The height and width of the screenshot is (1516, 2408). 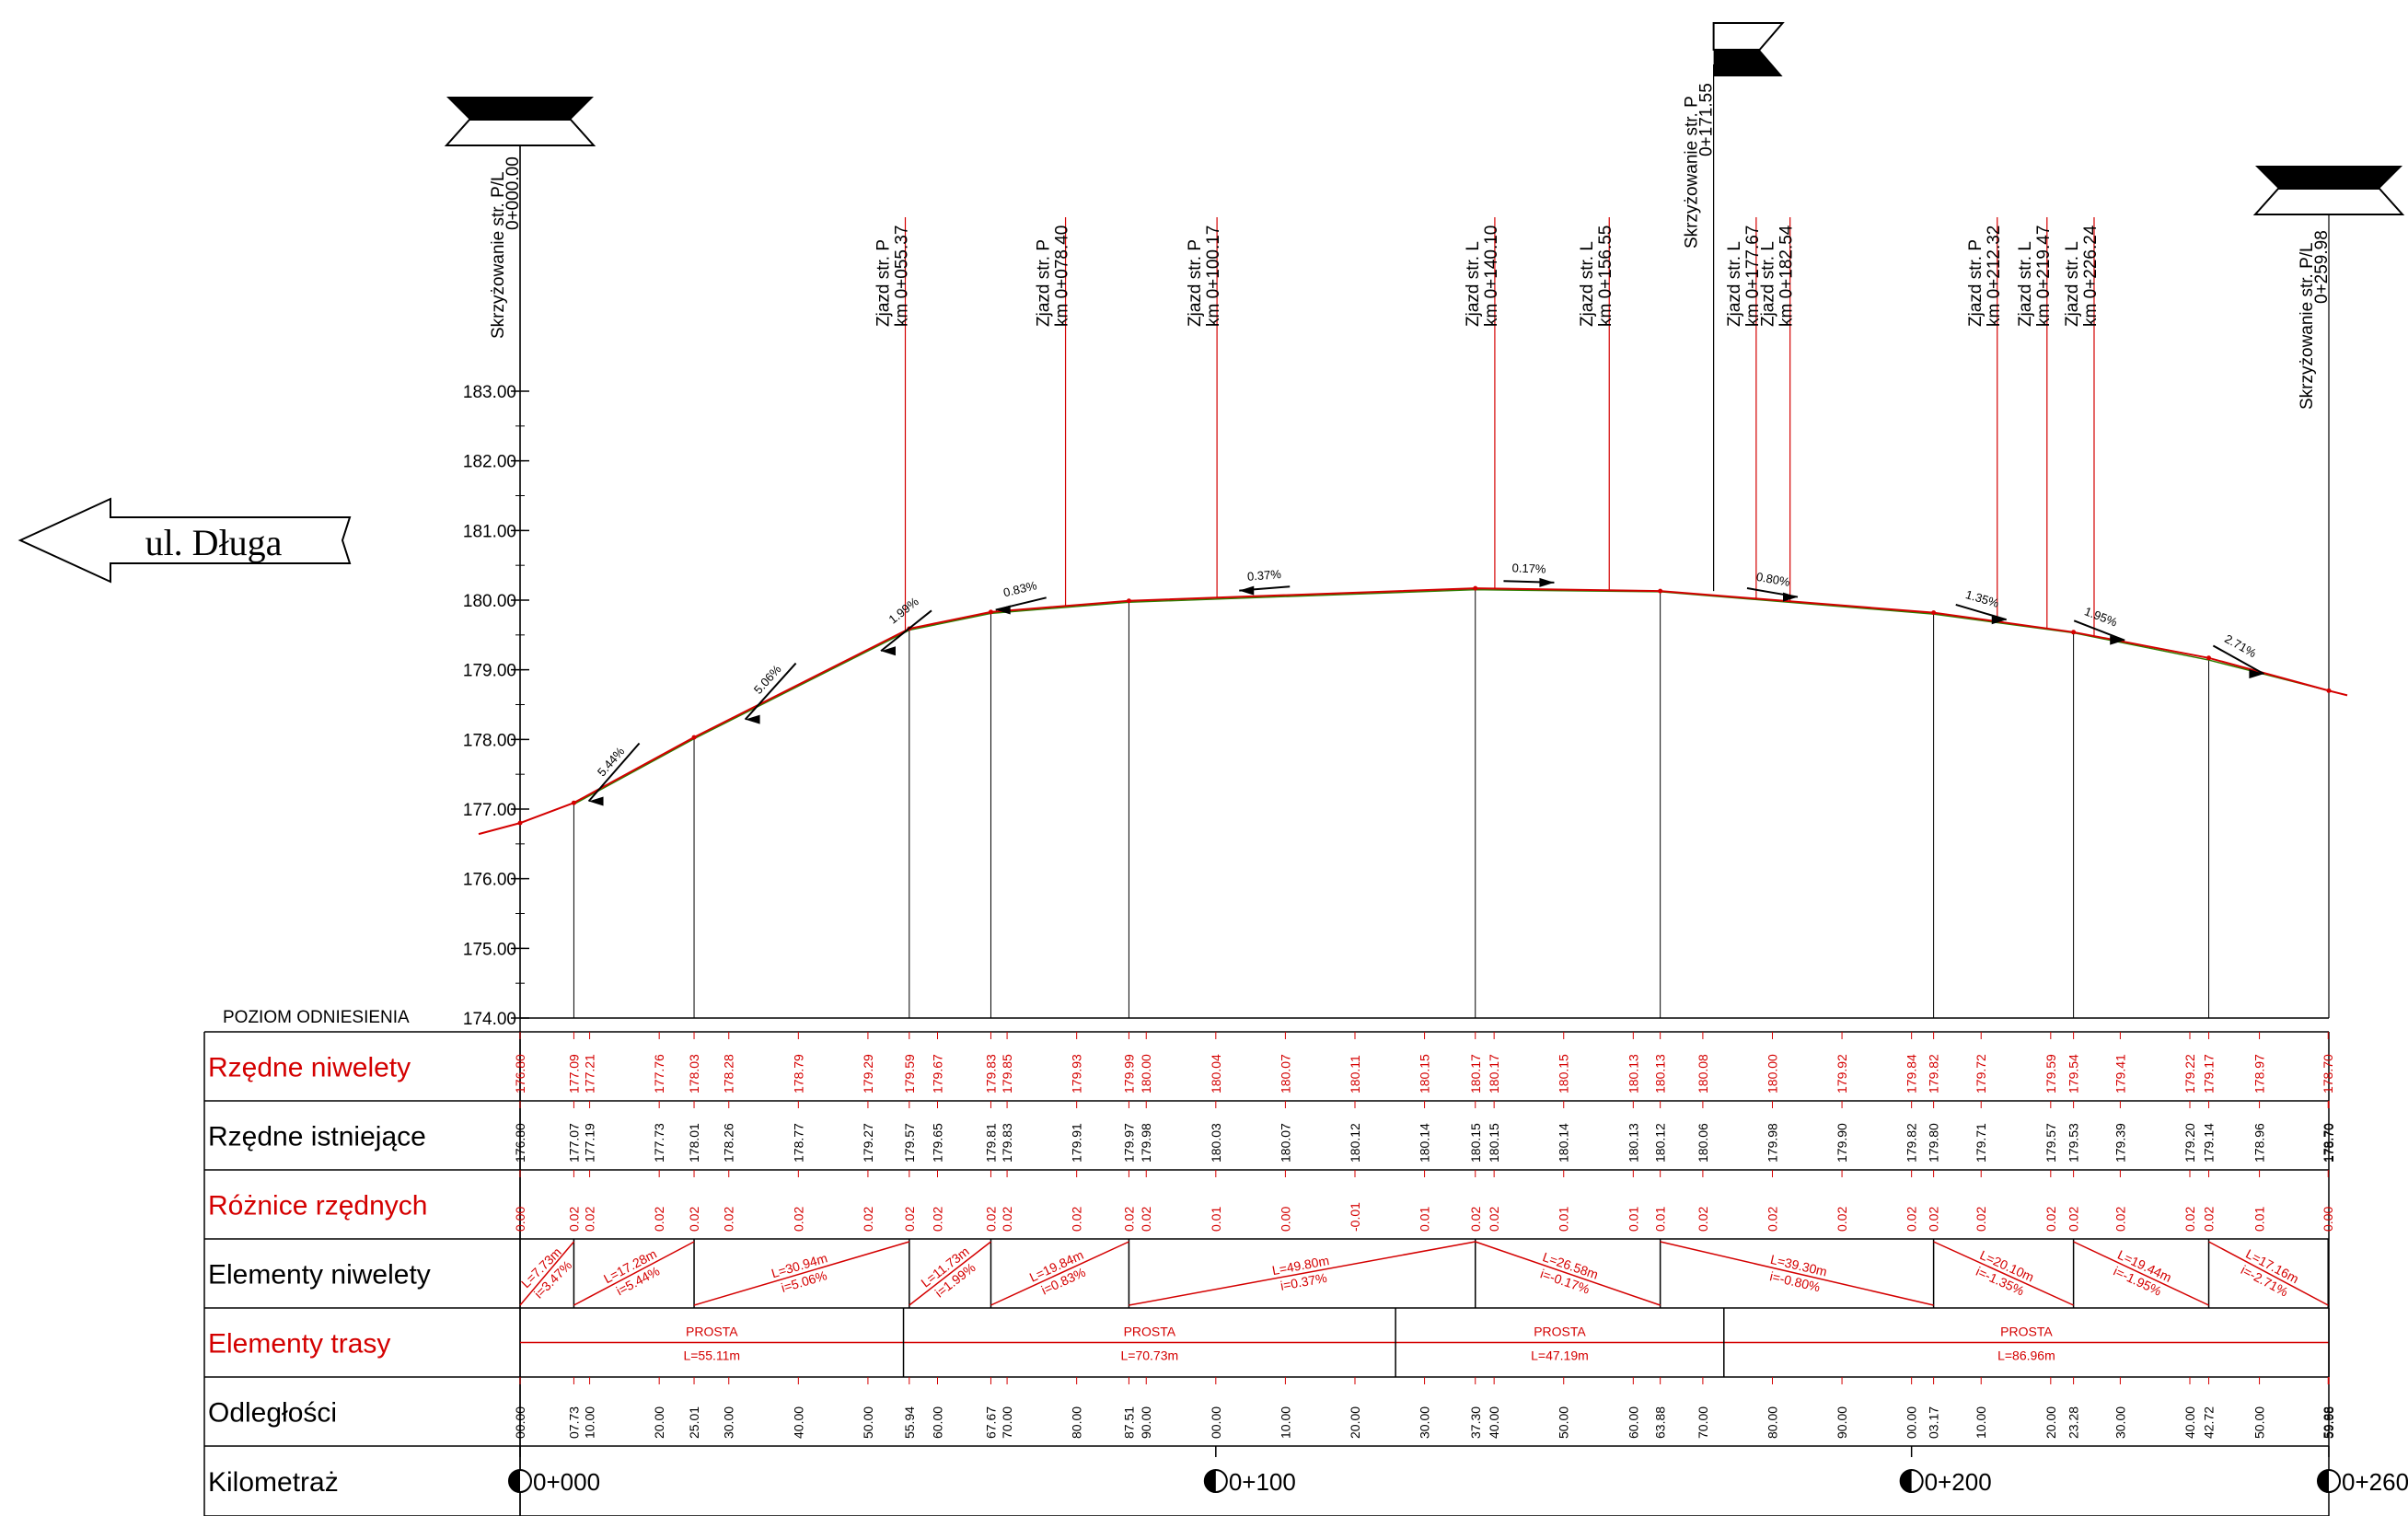 What do you see at coordinates (1263, 575) in the screenshot?
I see `slope-value: 0.37%` at bounding box center [1263, 575].